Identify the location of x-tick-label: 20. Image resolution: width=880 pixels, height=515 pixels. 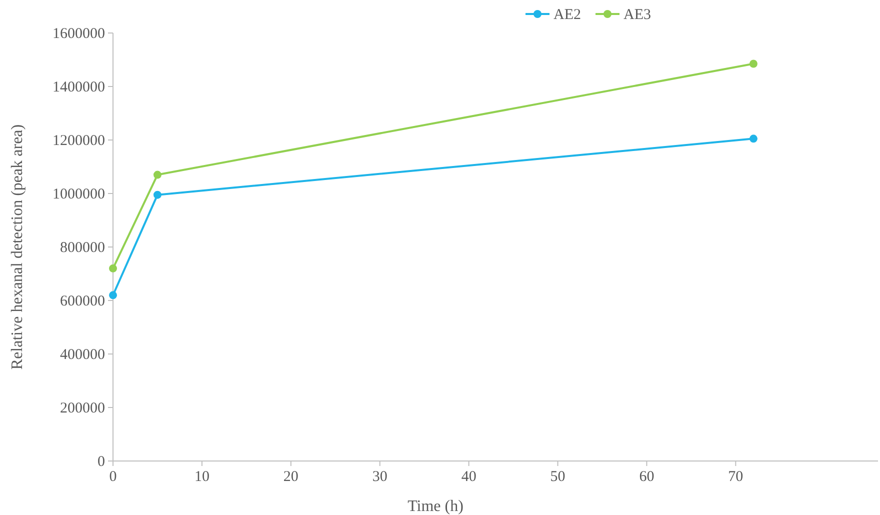
(290, 477).